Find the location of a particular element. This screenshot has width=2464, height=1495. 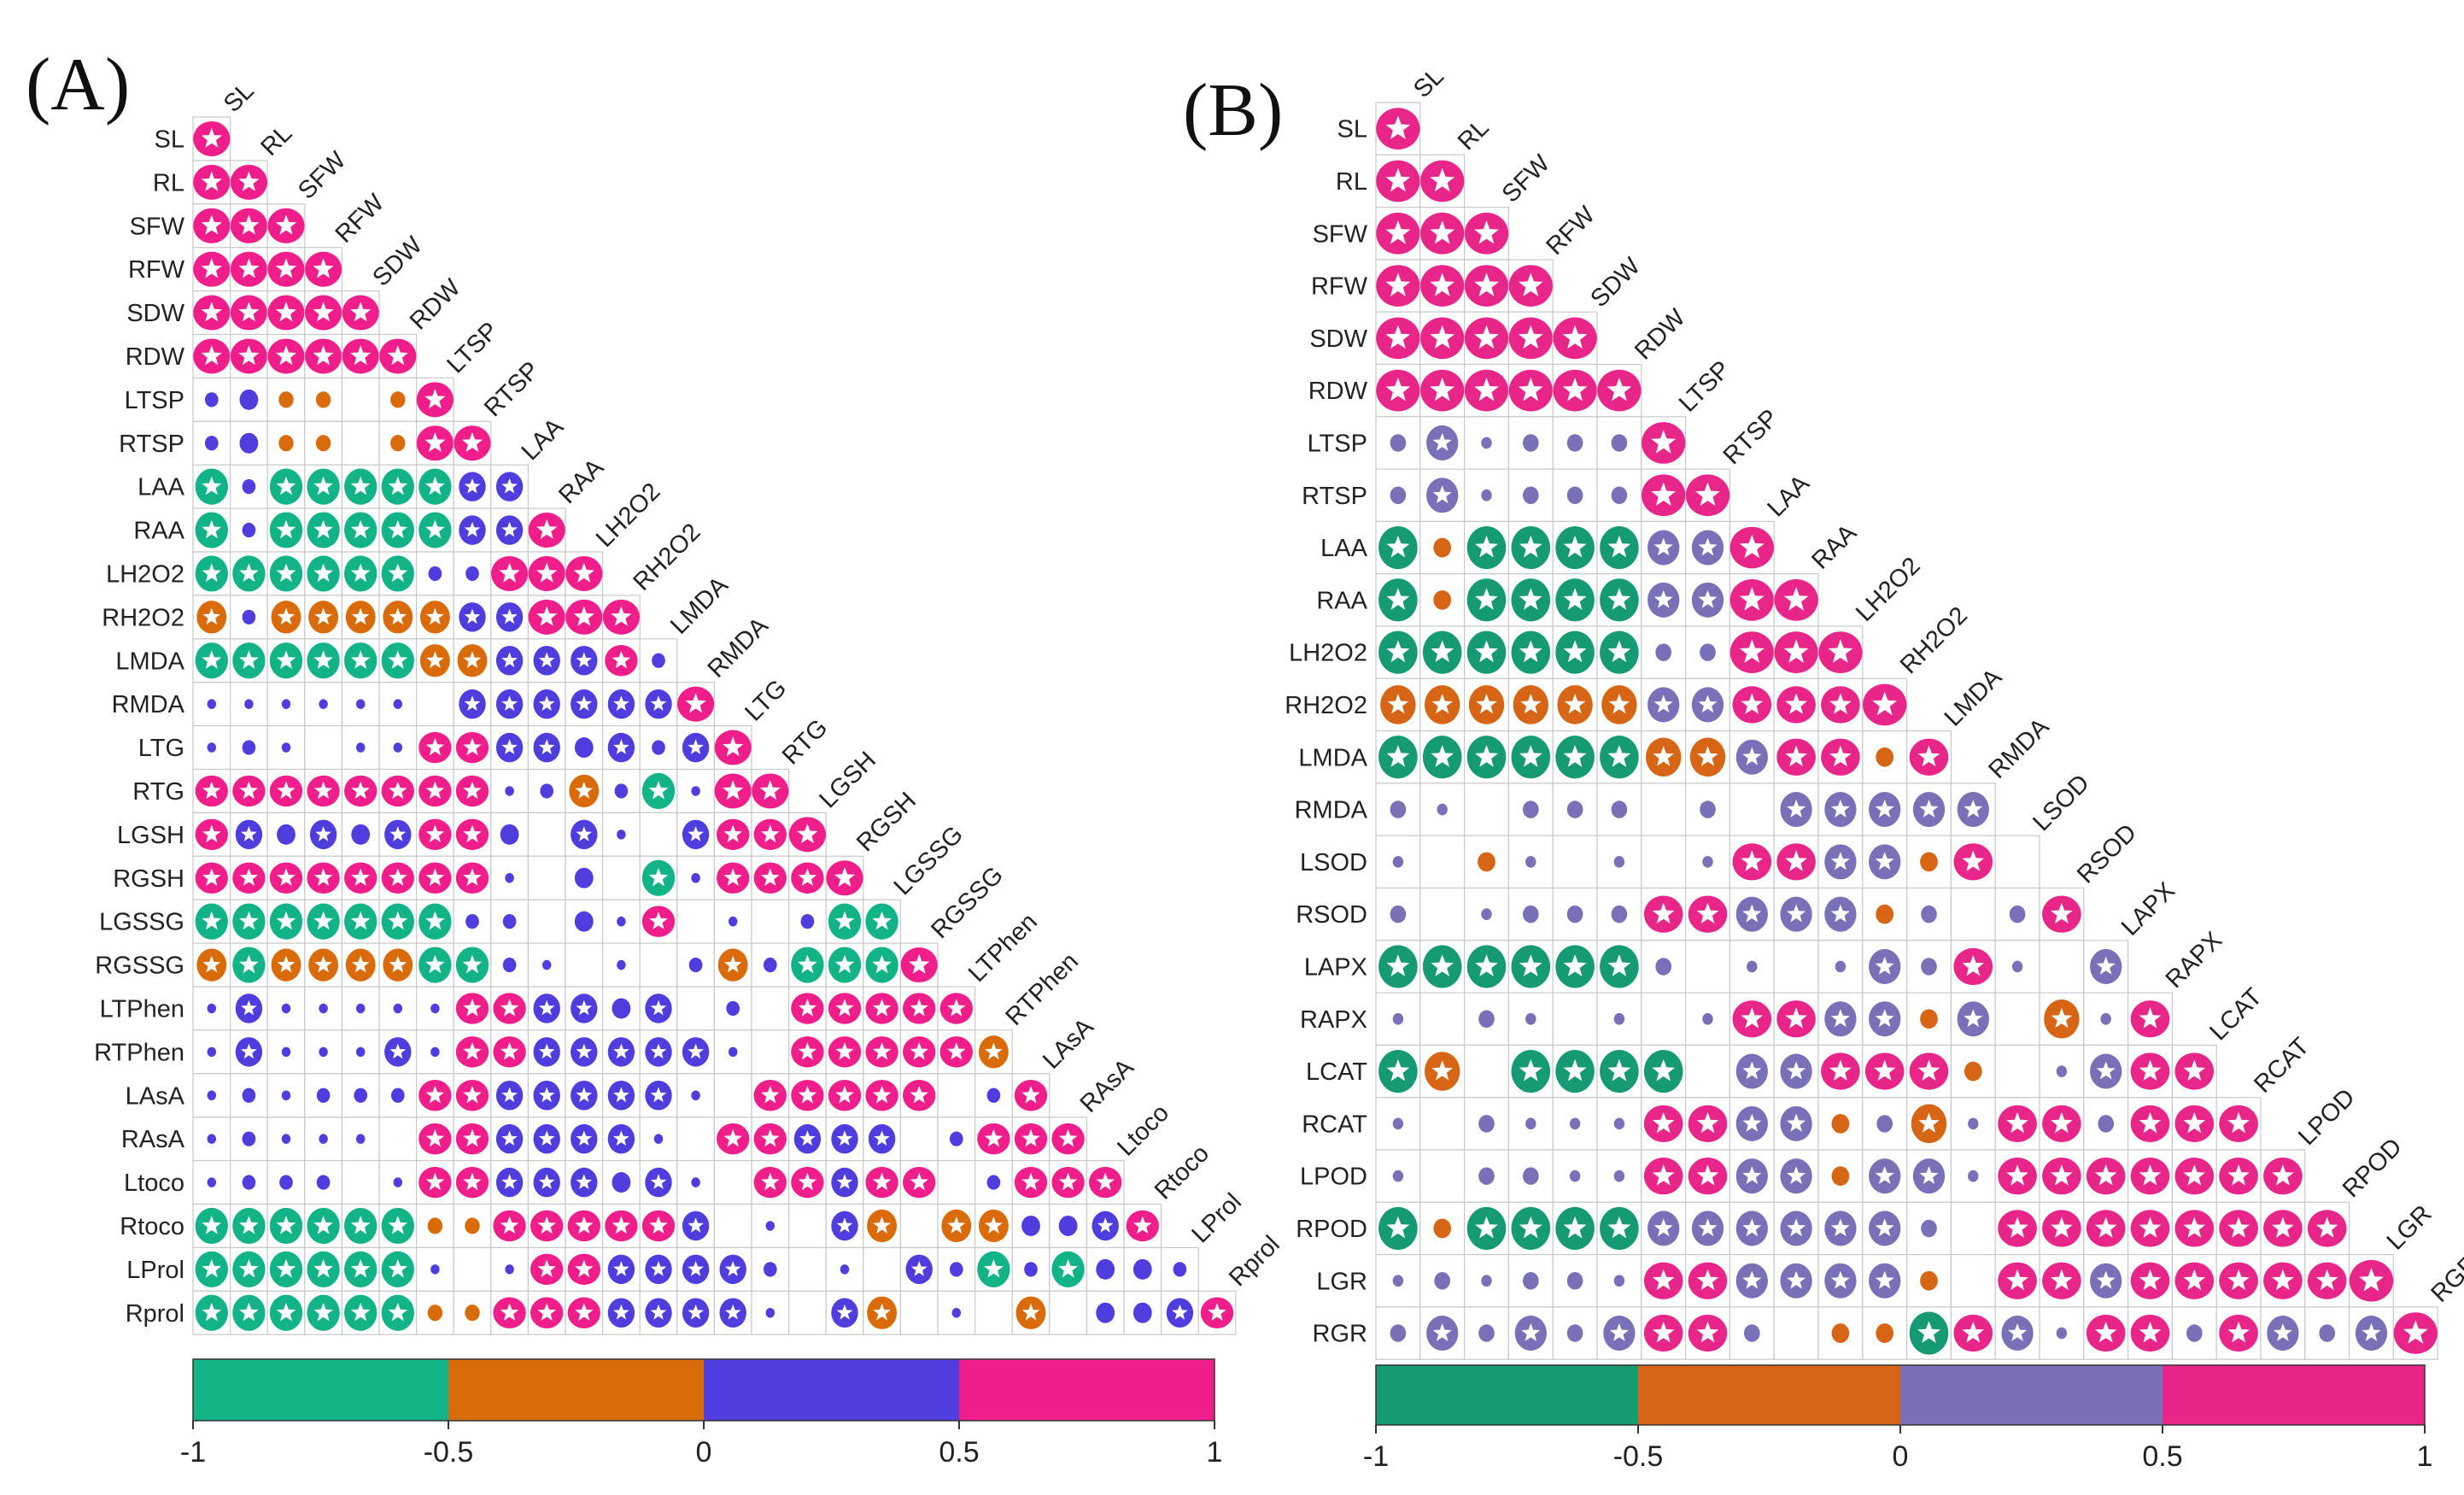

column-label: LAA is located at coordinates (543, 440).